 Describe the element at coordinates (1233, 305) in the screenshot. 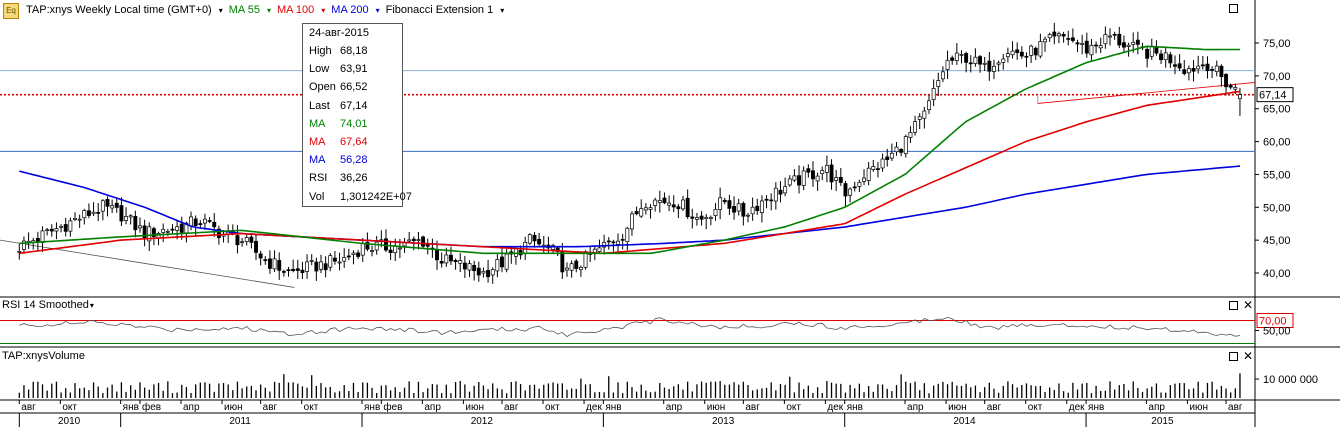

I see `maximize-rsi-pane-icon` at that location.